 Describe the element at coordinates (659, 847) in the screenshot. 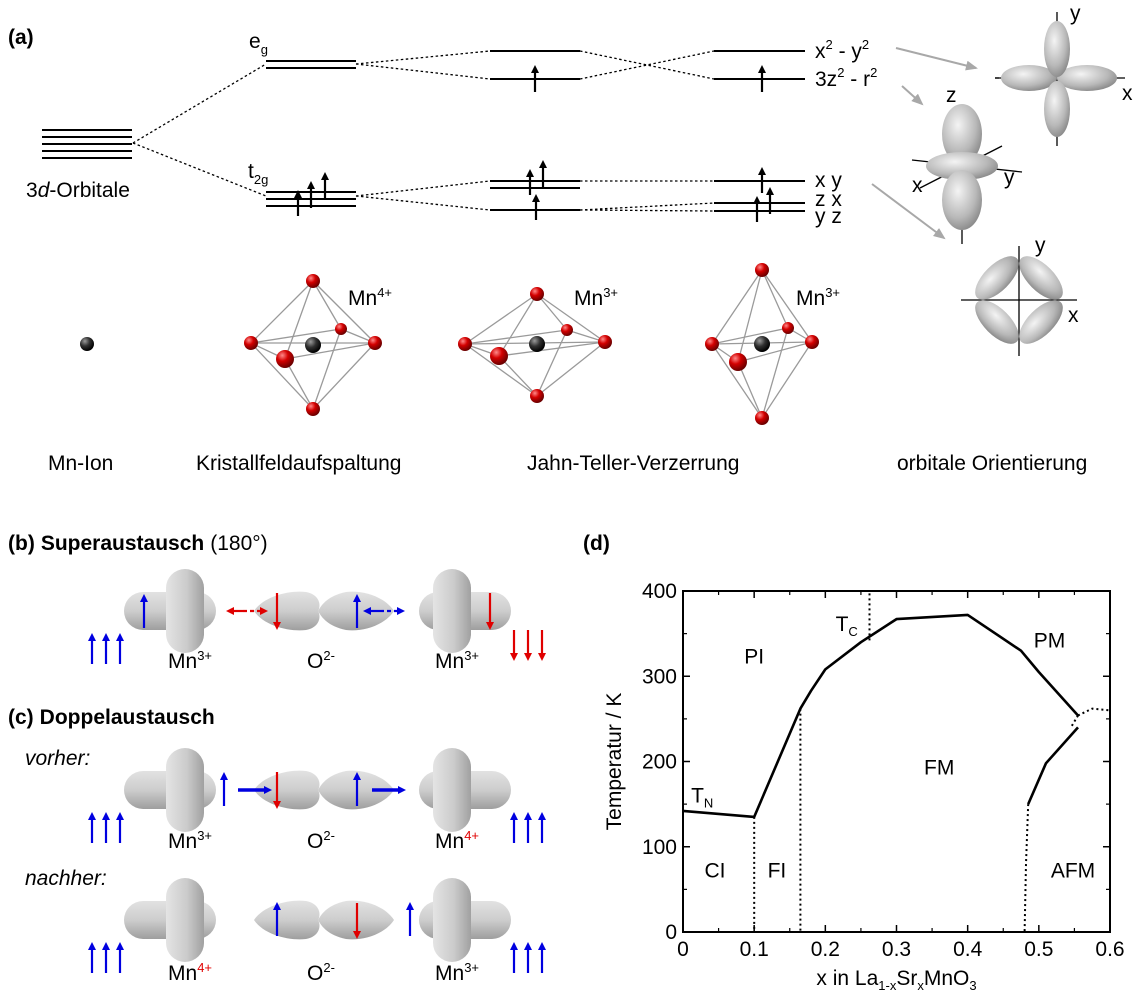

I see `y-tick-label: 100` at that location.